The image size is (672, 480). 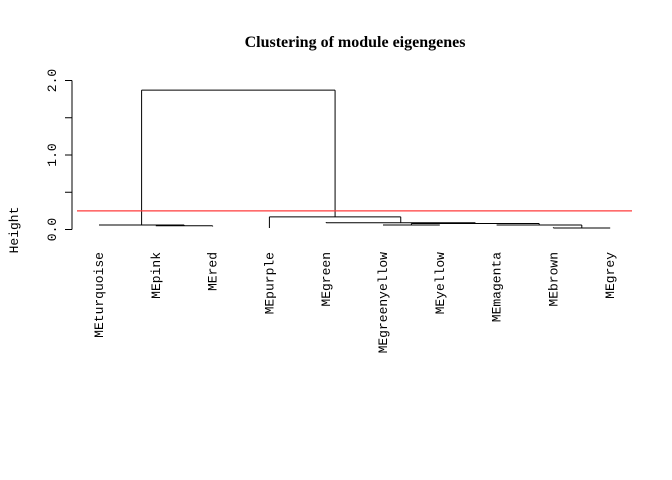 I want to click on leaf-label: MEyellow, so click(x=440, y=283).